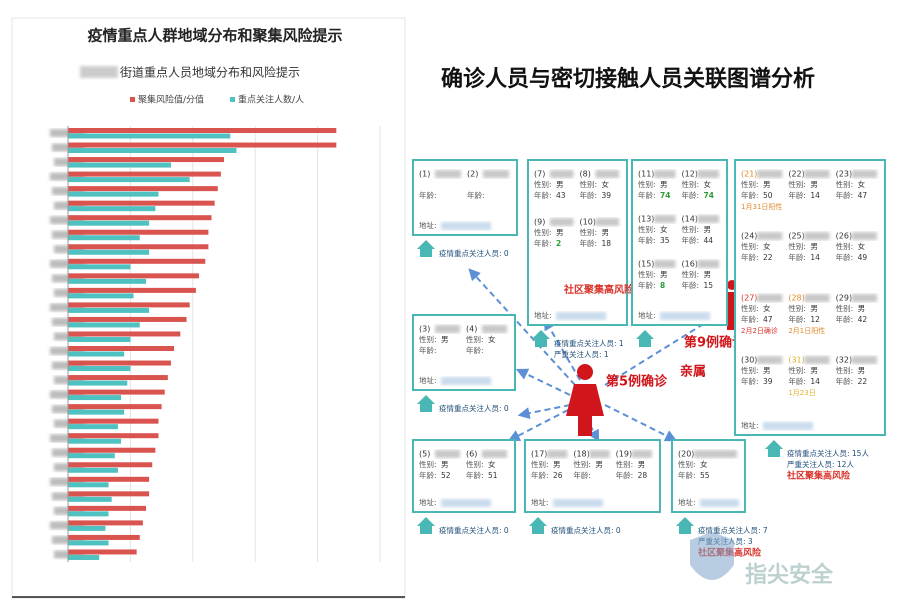  I want to click on person-id: (8), so click(585, 174).